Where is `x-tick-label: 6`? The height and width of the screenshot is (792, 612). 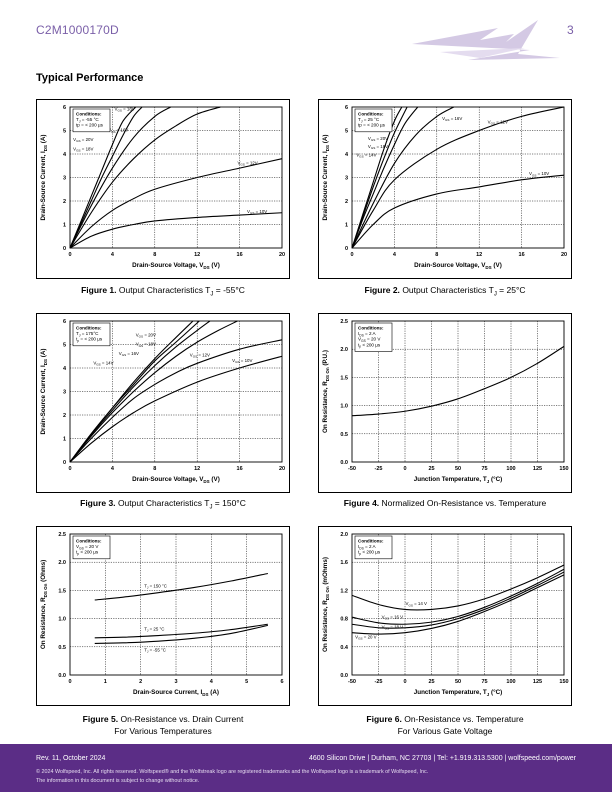 x-tick-label: 6 is located at coordinates (281, 682).